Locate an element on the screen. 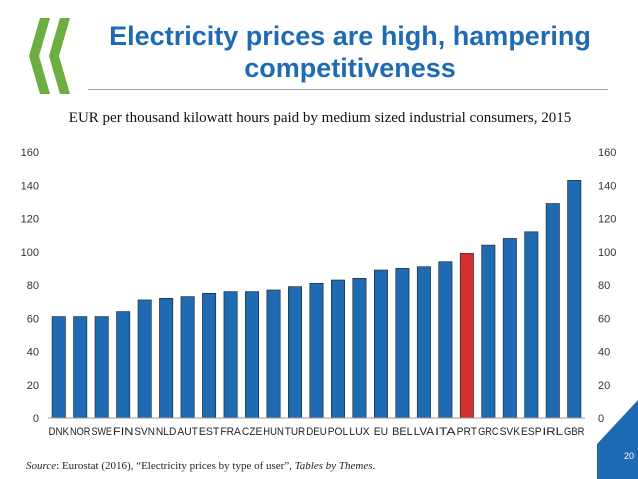  y-tick-label-right: 160 is located at coordinates (607, 153).